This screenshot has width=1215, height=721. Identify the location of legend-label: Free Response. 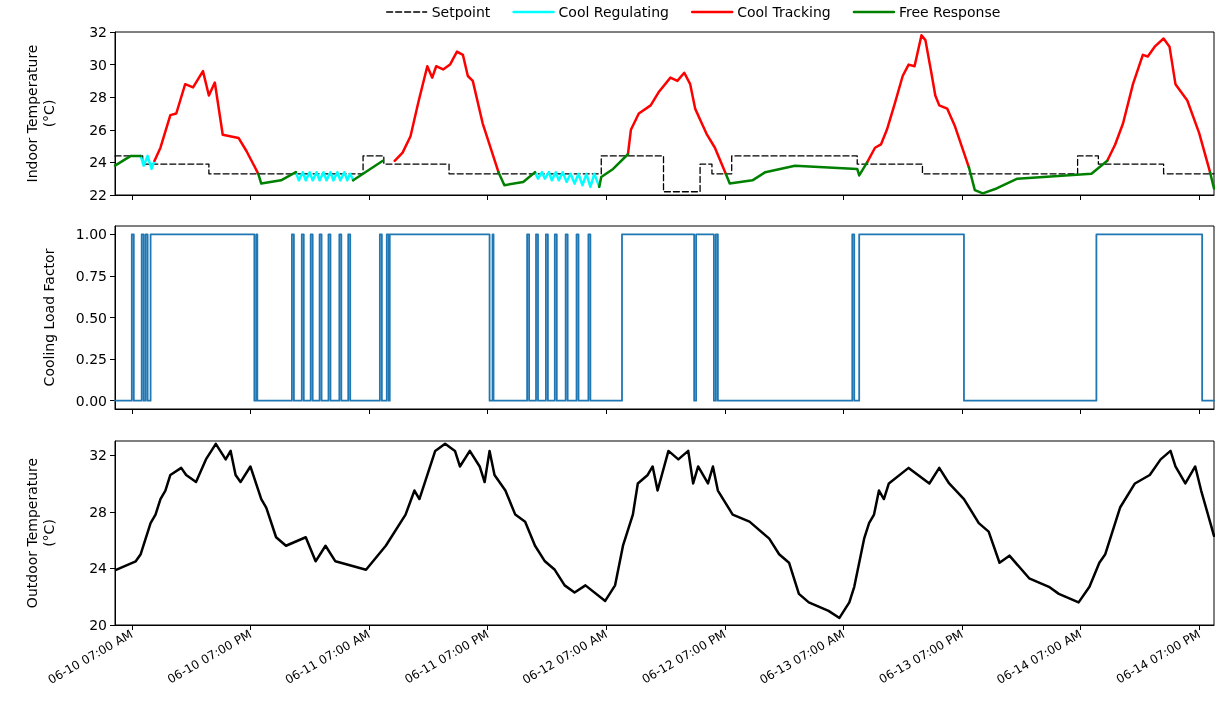
(949, 12).